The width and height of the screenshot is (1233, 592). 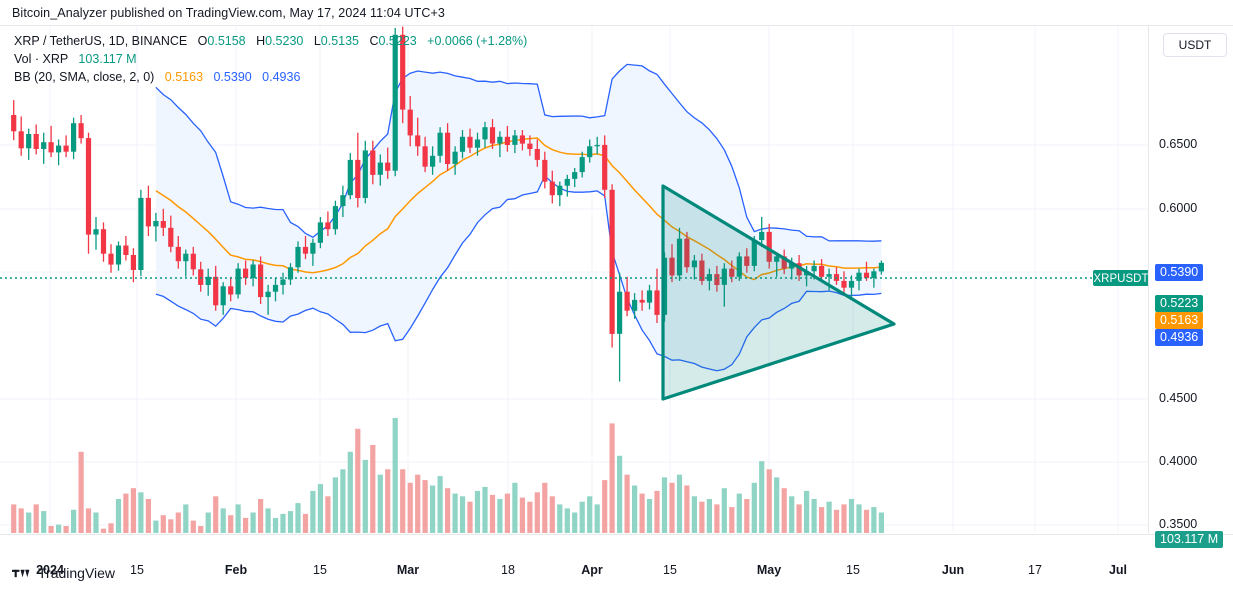 What do you see at coordinates (769, 570) in the screenshot?
I see `time-tick-8: May` at bounding box center [769, 570].